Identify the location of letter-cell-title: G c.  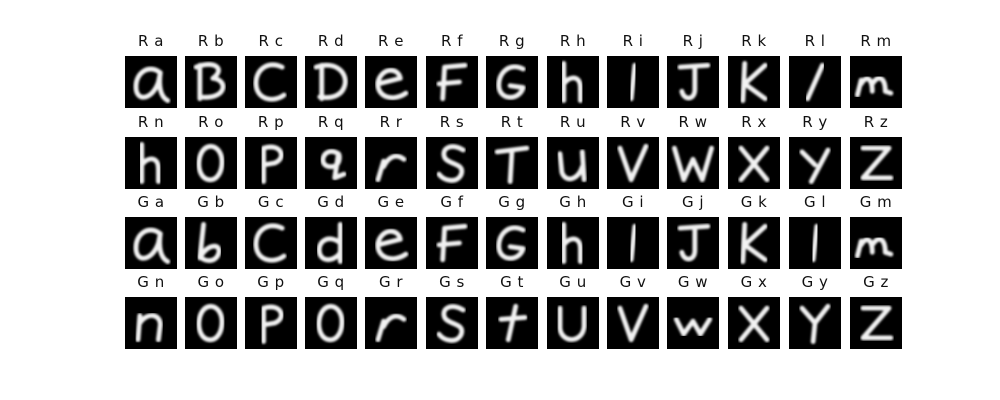
(271, 202).